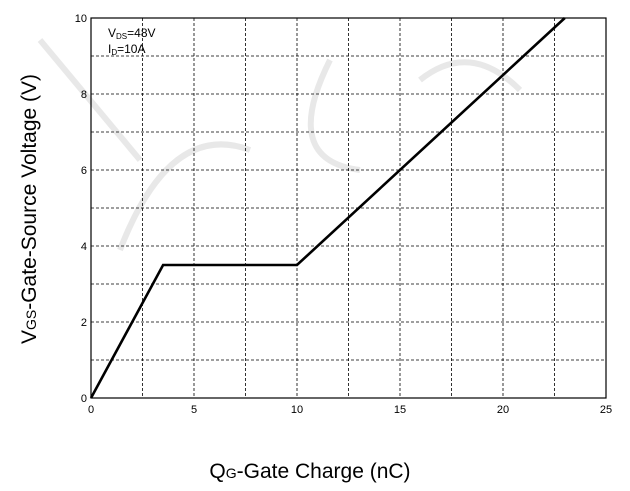  Describe the element at coordinates (126, 49) in the screenshot. I see `annotation-id: ID=10A` at that location.